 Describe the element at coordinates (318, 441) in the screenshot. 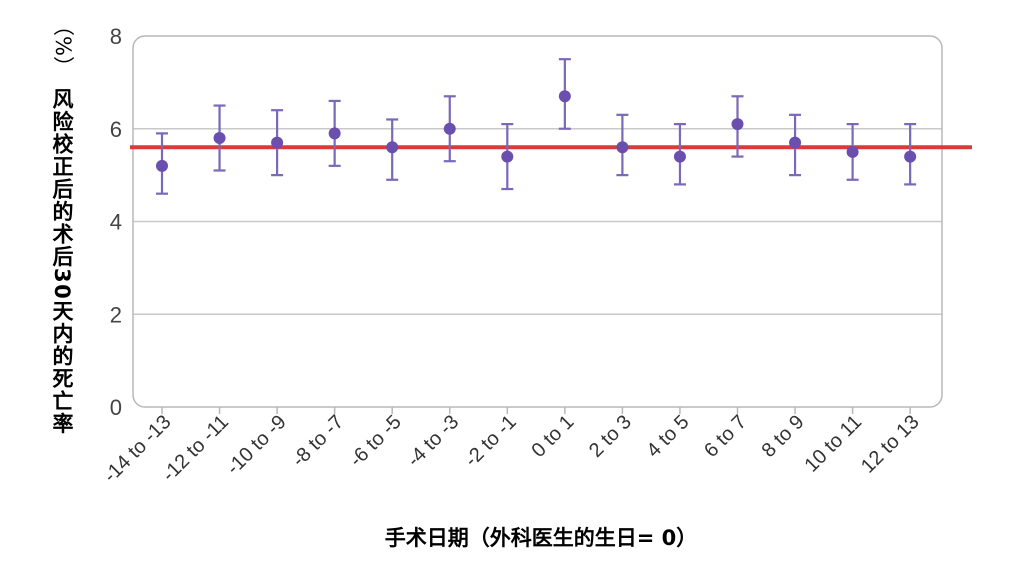

I see `x-tick-label: -8 to -7` at that location.